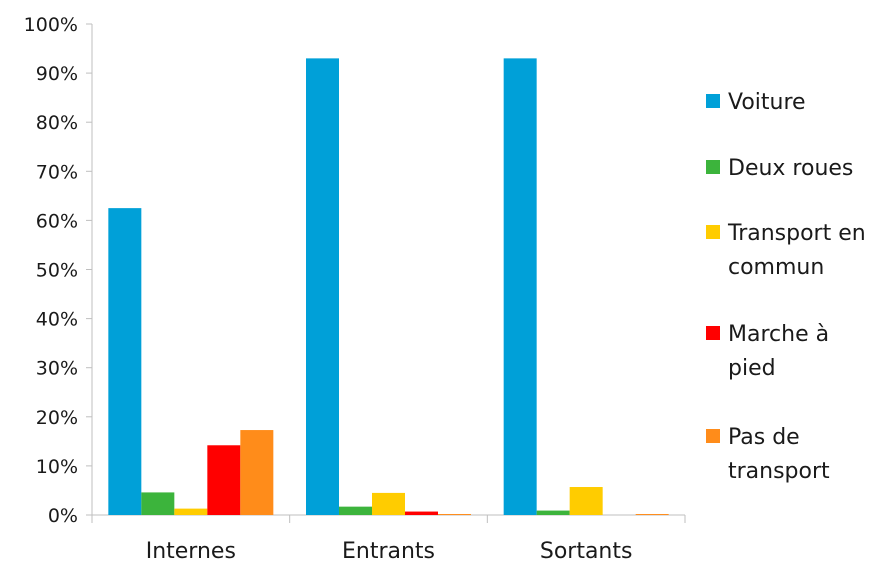  I want to click on y-tick-label: 60%, so click(57, 221).